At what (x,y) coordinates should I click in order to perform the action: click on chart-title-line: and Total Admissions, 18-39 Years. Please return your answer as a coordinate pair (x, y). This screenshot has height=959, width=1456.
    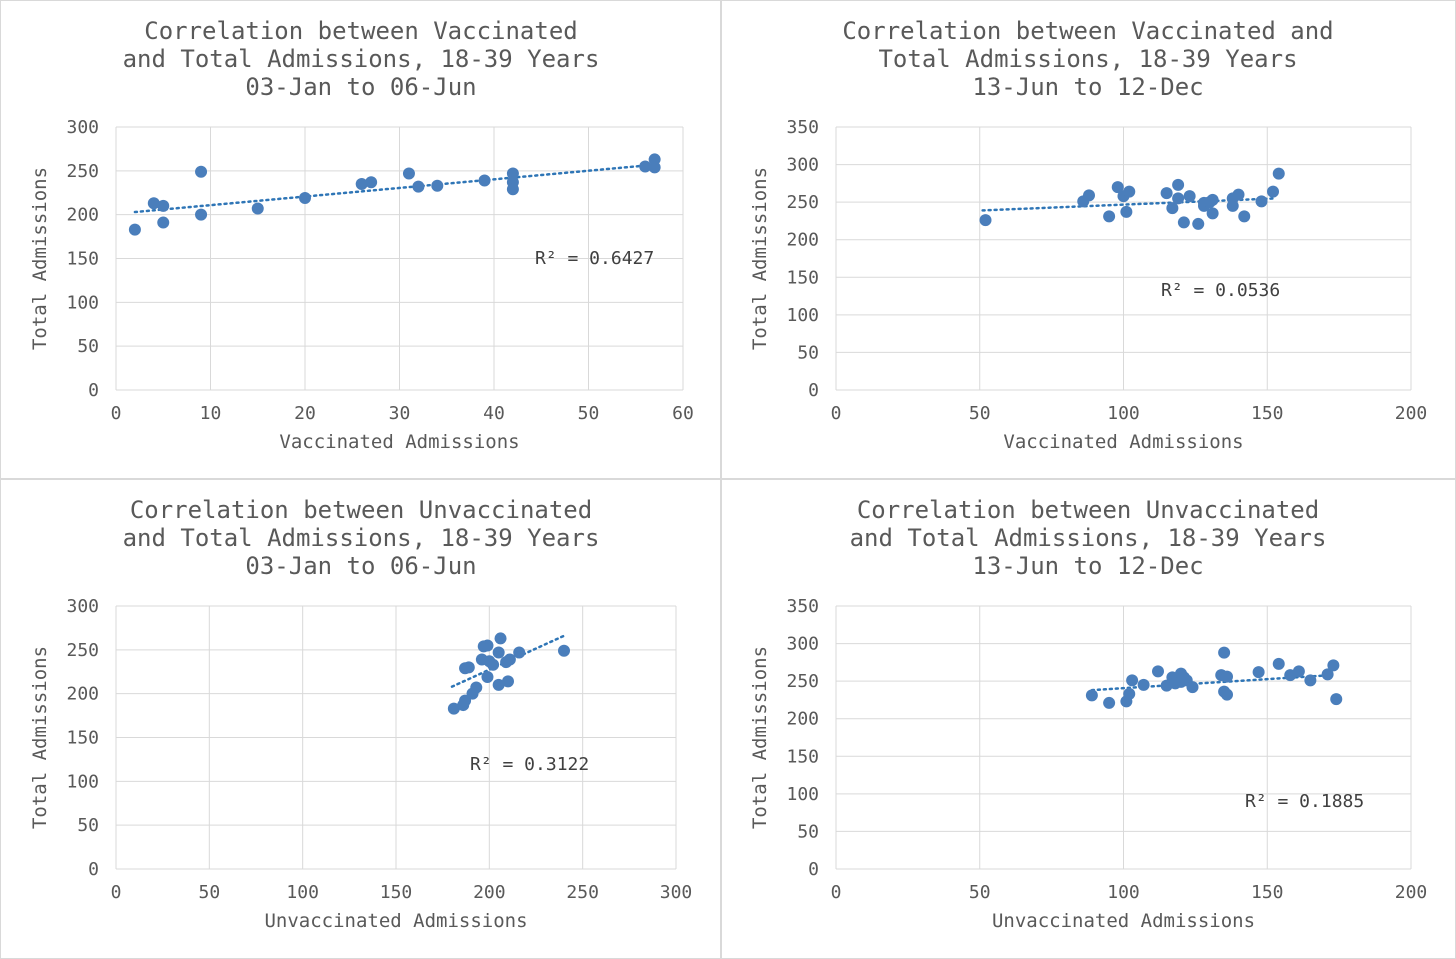
    Looking at the image, I should click on (361, 538).